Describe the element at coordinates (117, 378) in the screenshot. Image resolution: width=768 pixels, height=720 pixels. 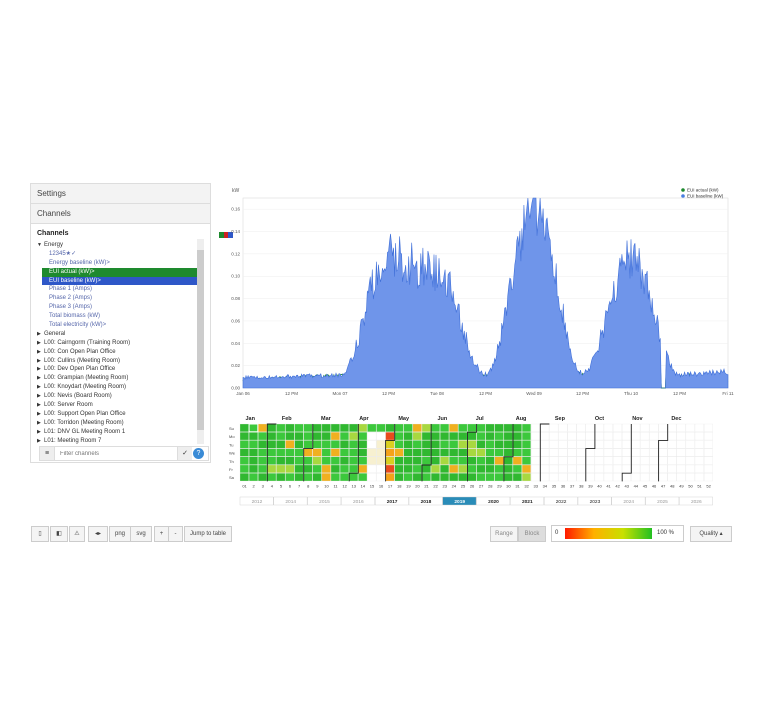
I see `channel-tree-item: ▶ L00: Grampian (Meeting Room)` at that location.